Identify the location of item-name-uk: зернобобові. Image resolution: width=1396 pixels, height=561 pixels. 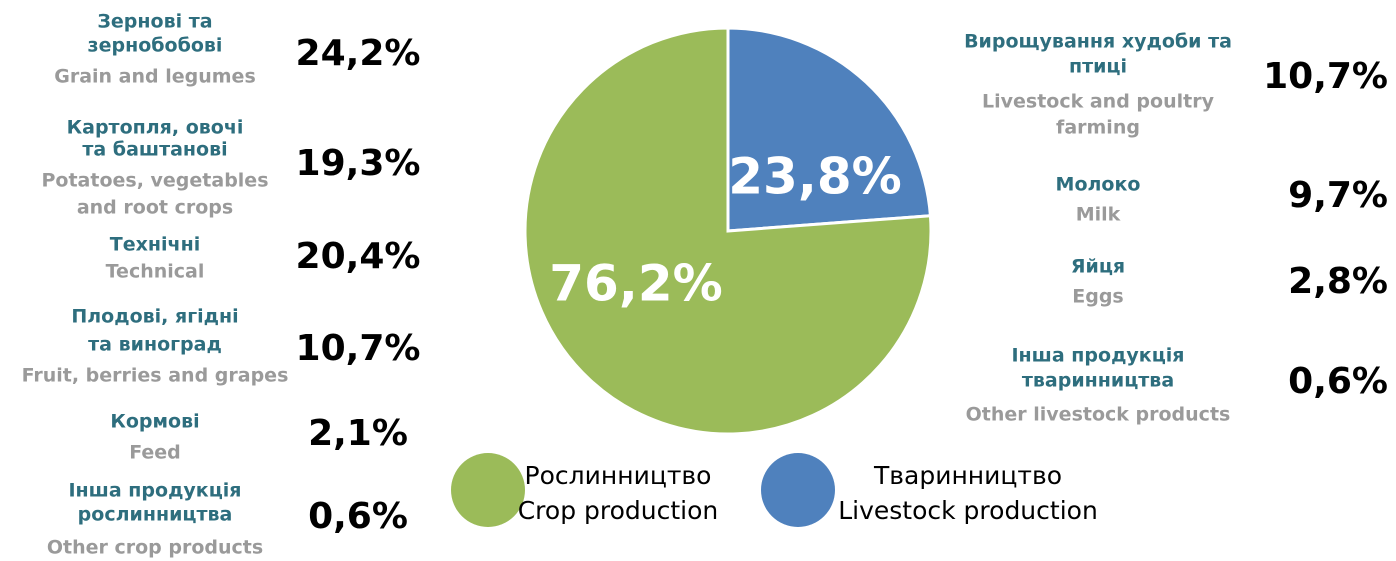
(155, 46).